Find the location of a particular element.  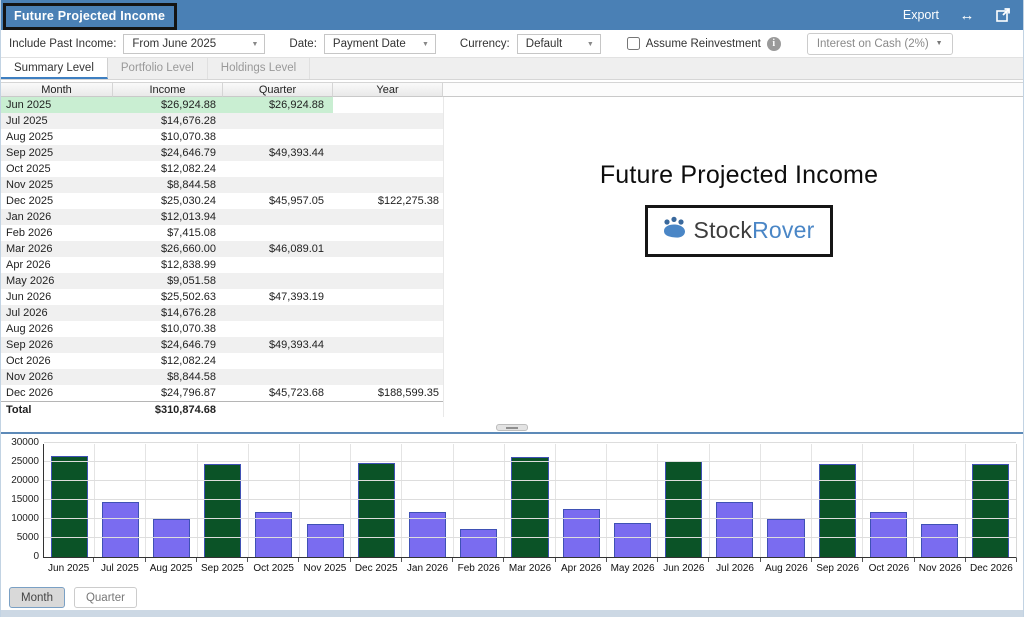

bar-aug-2026 is located at coordinates (786, 538).